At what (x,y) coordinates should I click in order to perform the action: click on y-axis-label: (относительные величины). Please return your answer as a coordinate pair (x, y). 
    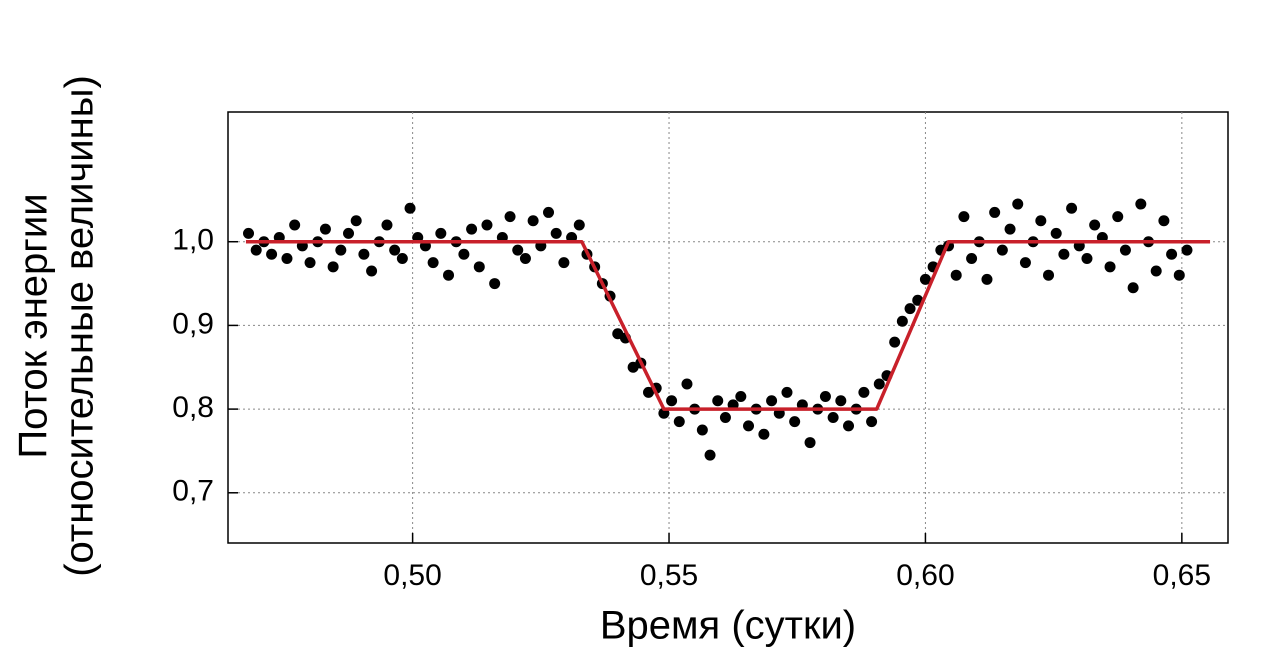
    Looking at the image, I should click on (80, 326).